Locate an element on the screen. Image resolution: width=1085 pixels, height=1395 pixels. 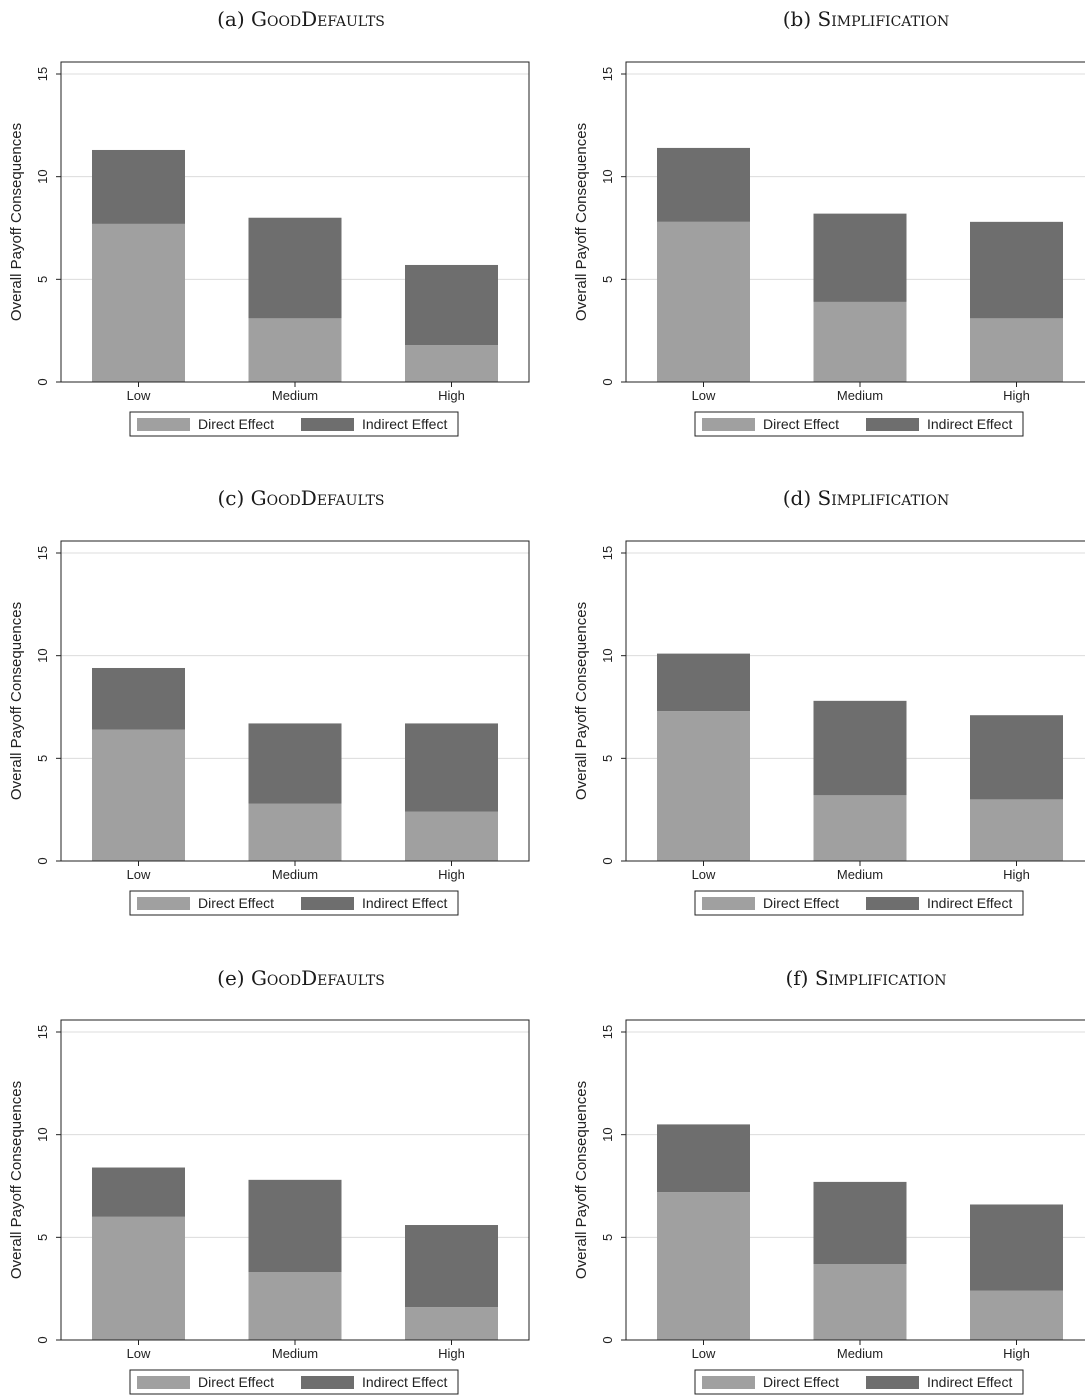
panel-title: (e) GoodDefaults is located at coordinates (301, 978).